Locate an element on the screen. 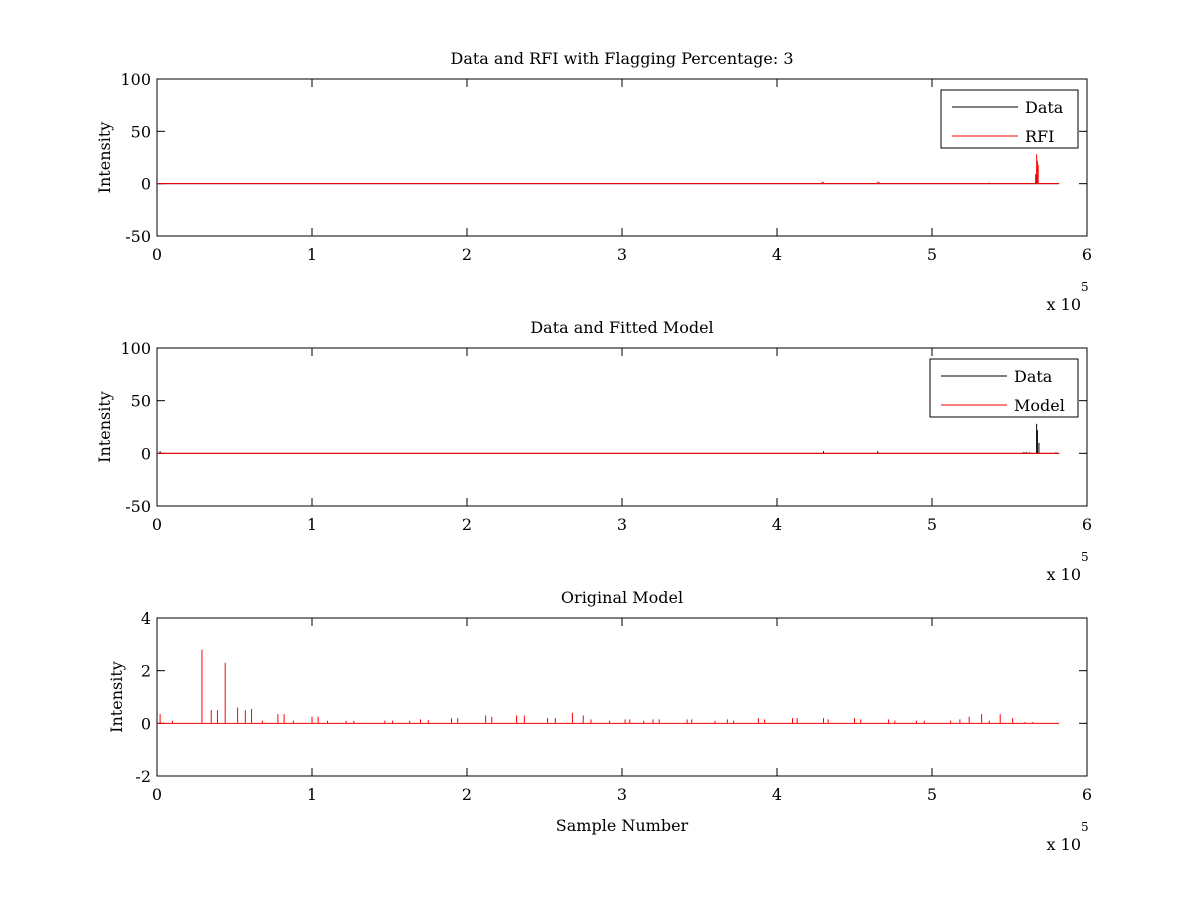  legend: Data RFI is located at coordinates (1009, 119).